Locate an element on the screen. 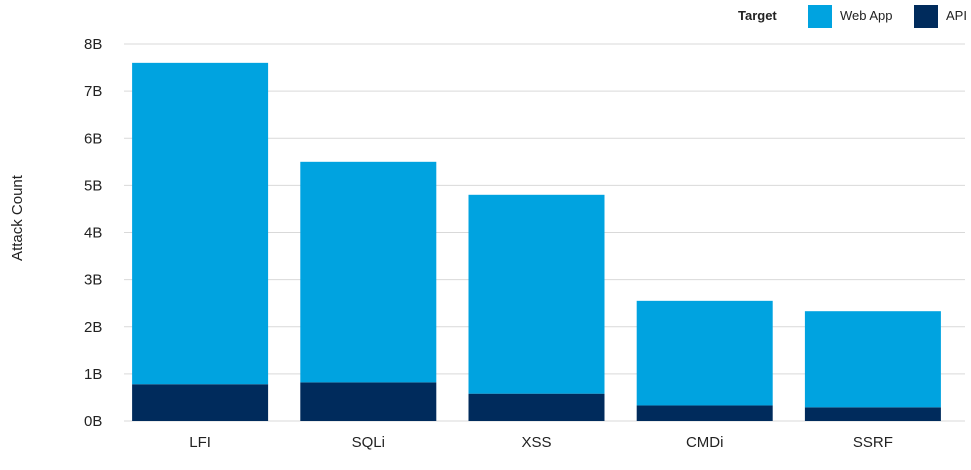 Image resolution: width=971 pixels, height=470 pixels. y-tick-label: 6B is located at coordinates (93, 138).